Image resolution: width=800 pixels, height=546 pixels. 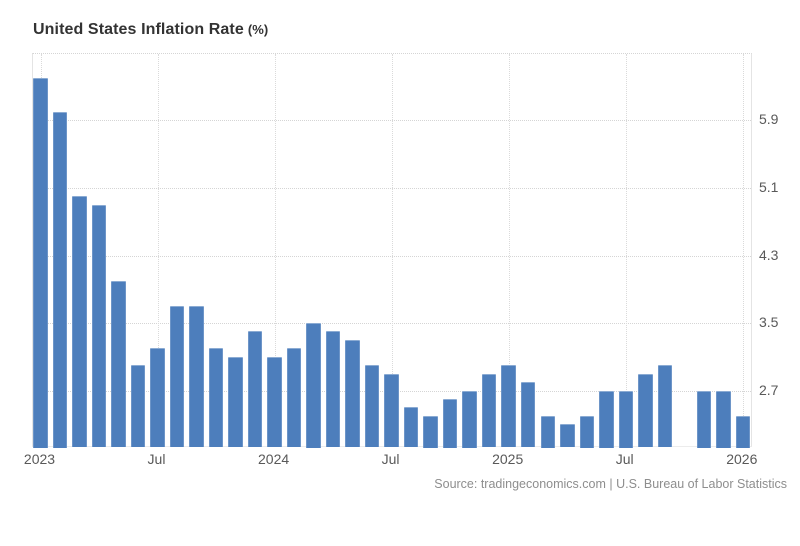 I want to click on bar-jan-2024, so click(x=274, y=402).